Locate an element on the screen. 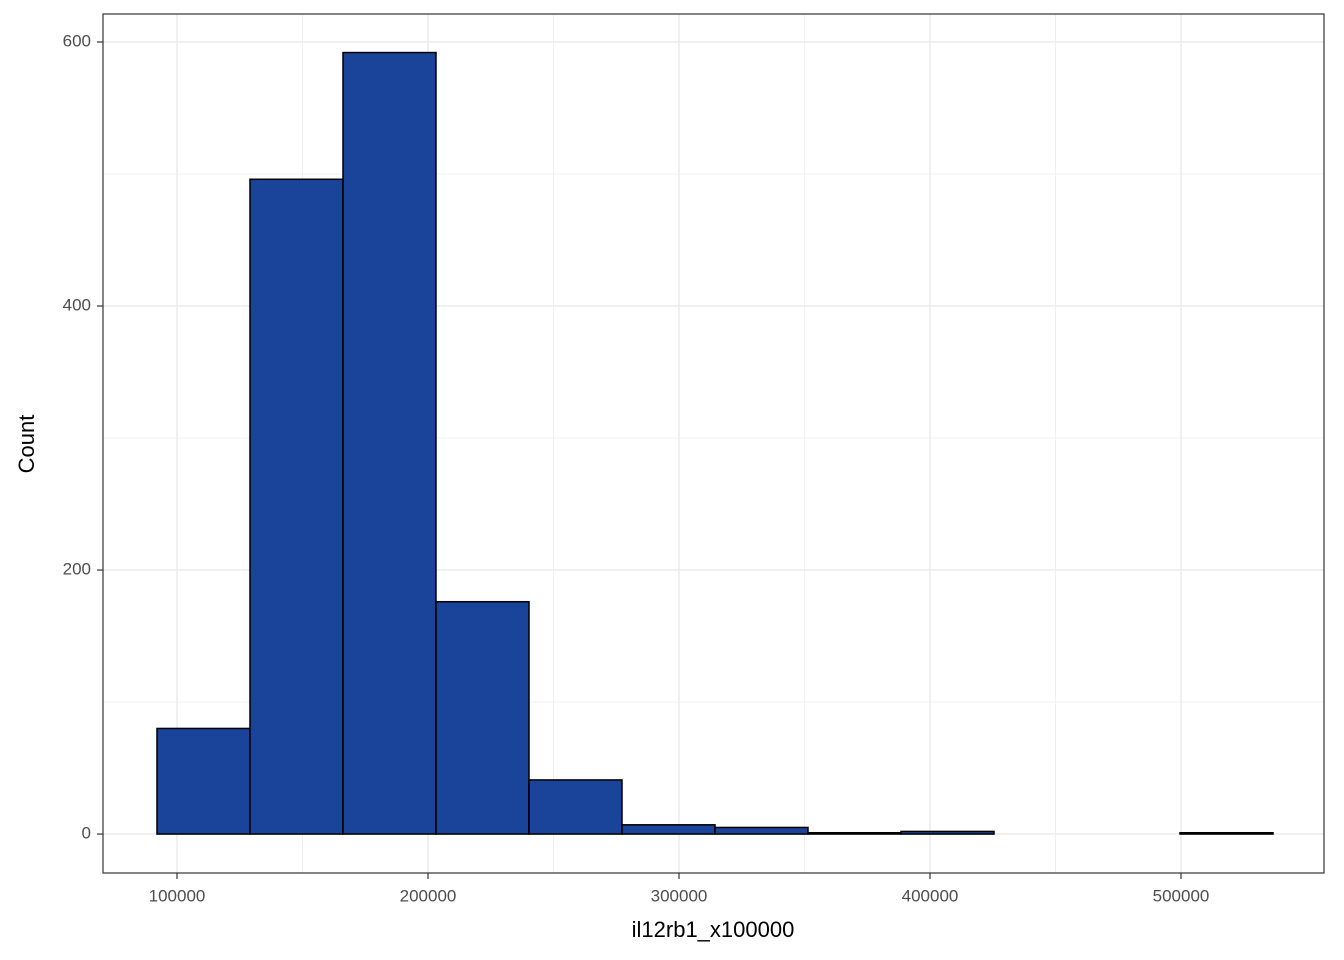  x-tick-label: 200000 is located at coordinates (428, 895).